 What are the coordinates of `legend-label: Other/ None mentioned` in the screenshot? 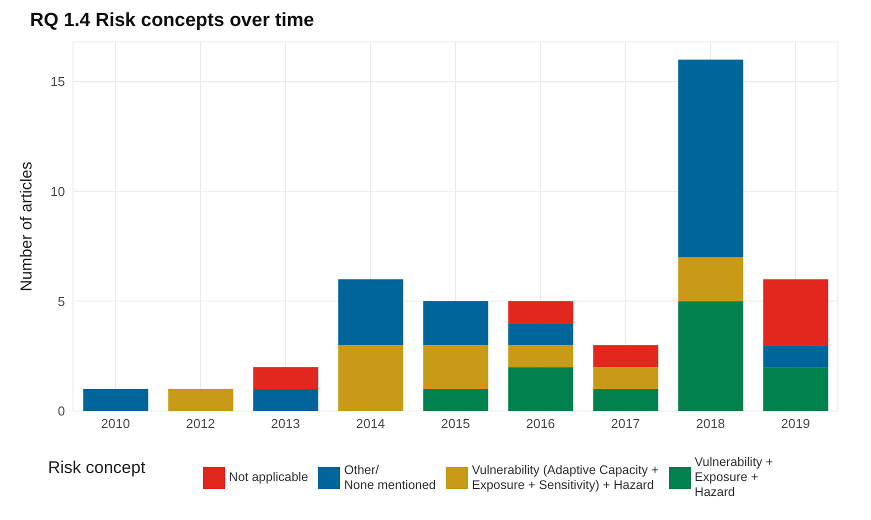 It's located at (390, 477).